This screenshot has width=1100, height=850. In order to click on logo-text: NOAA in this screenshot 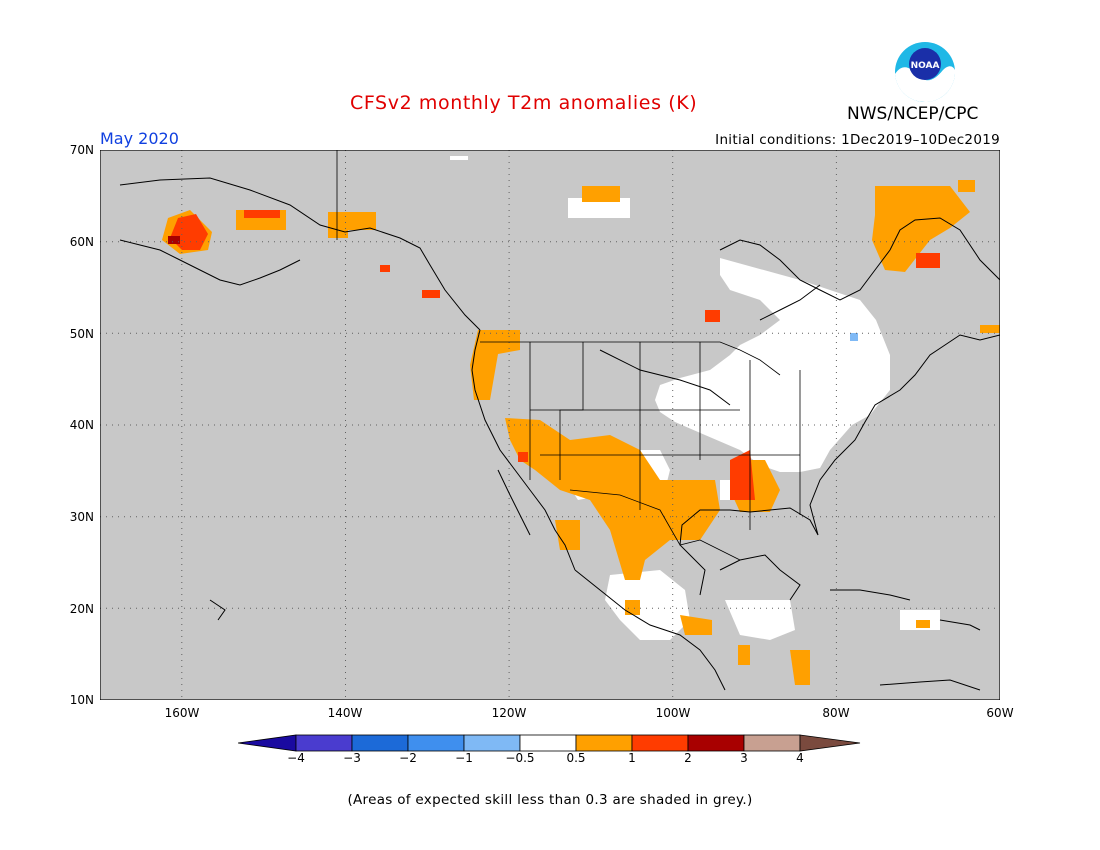, I will do `click(925, 66)`.